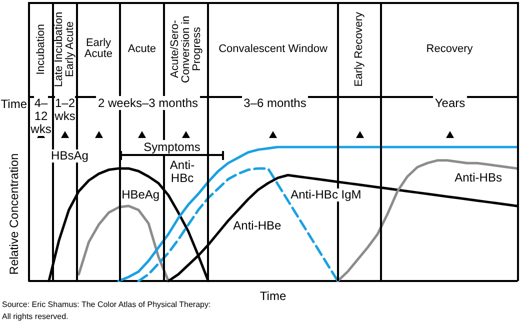 This screenshot has width=520, height=334. I want to click on text: 1–2 wks, so click(65, 109).